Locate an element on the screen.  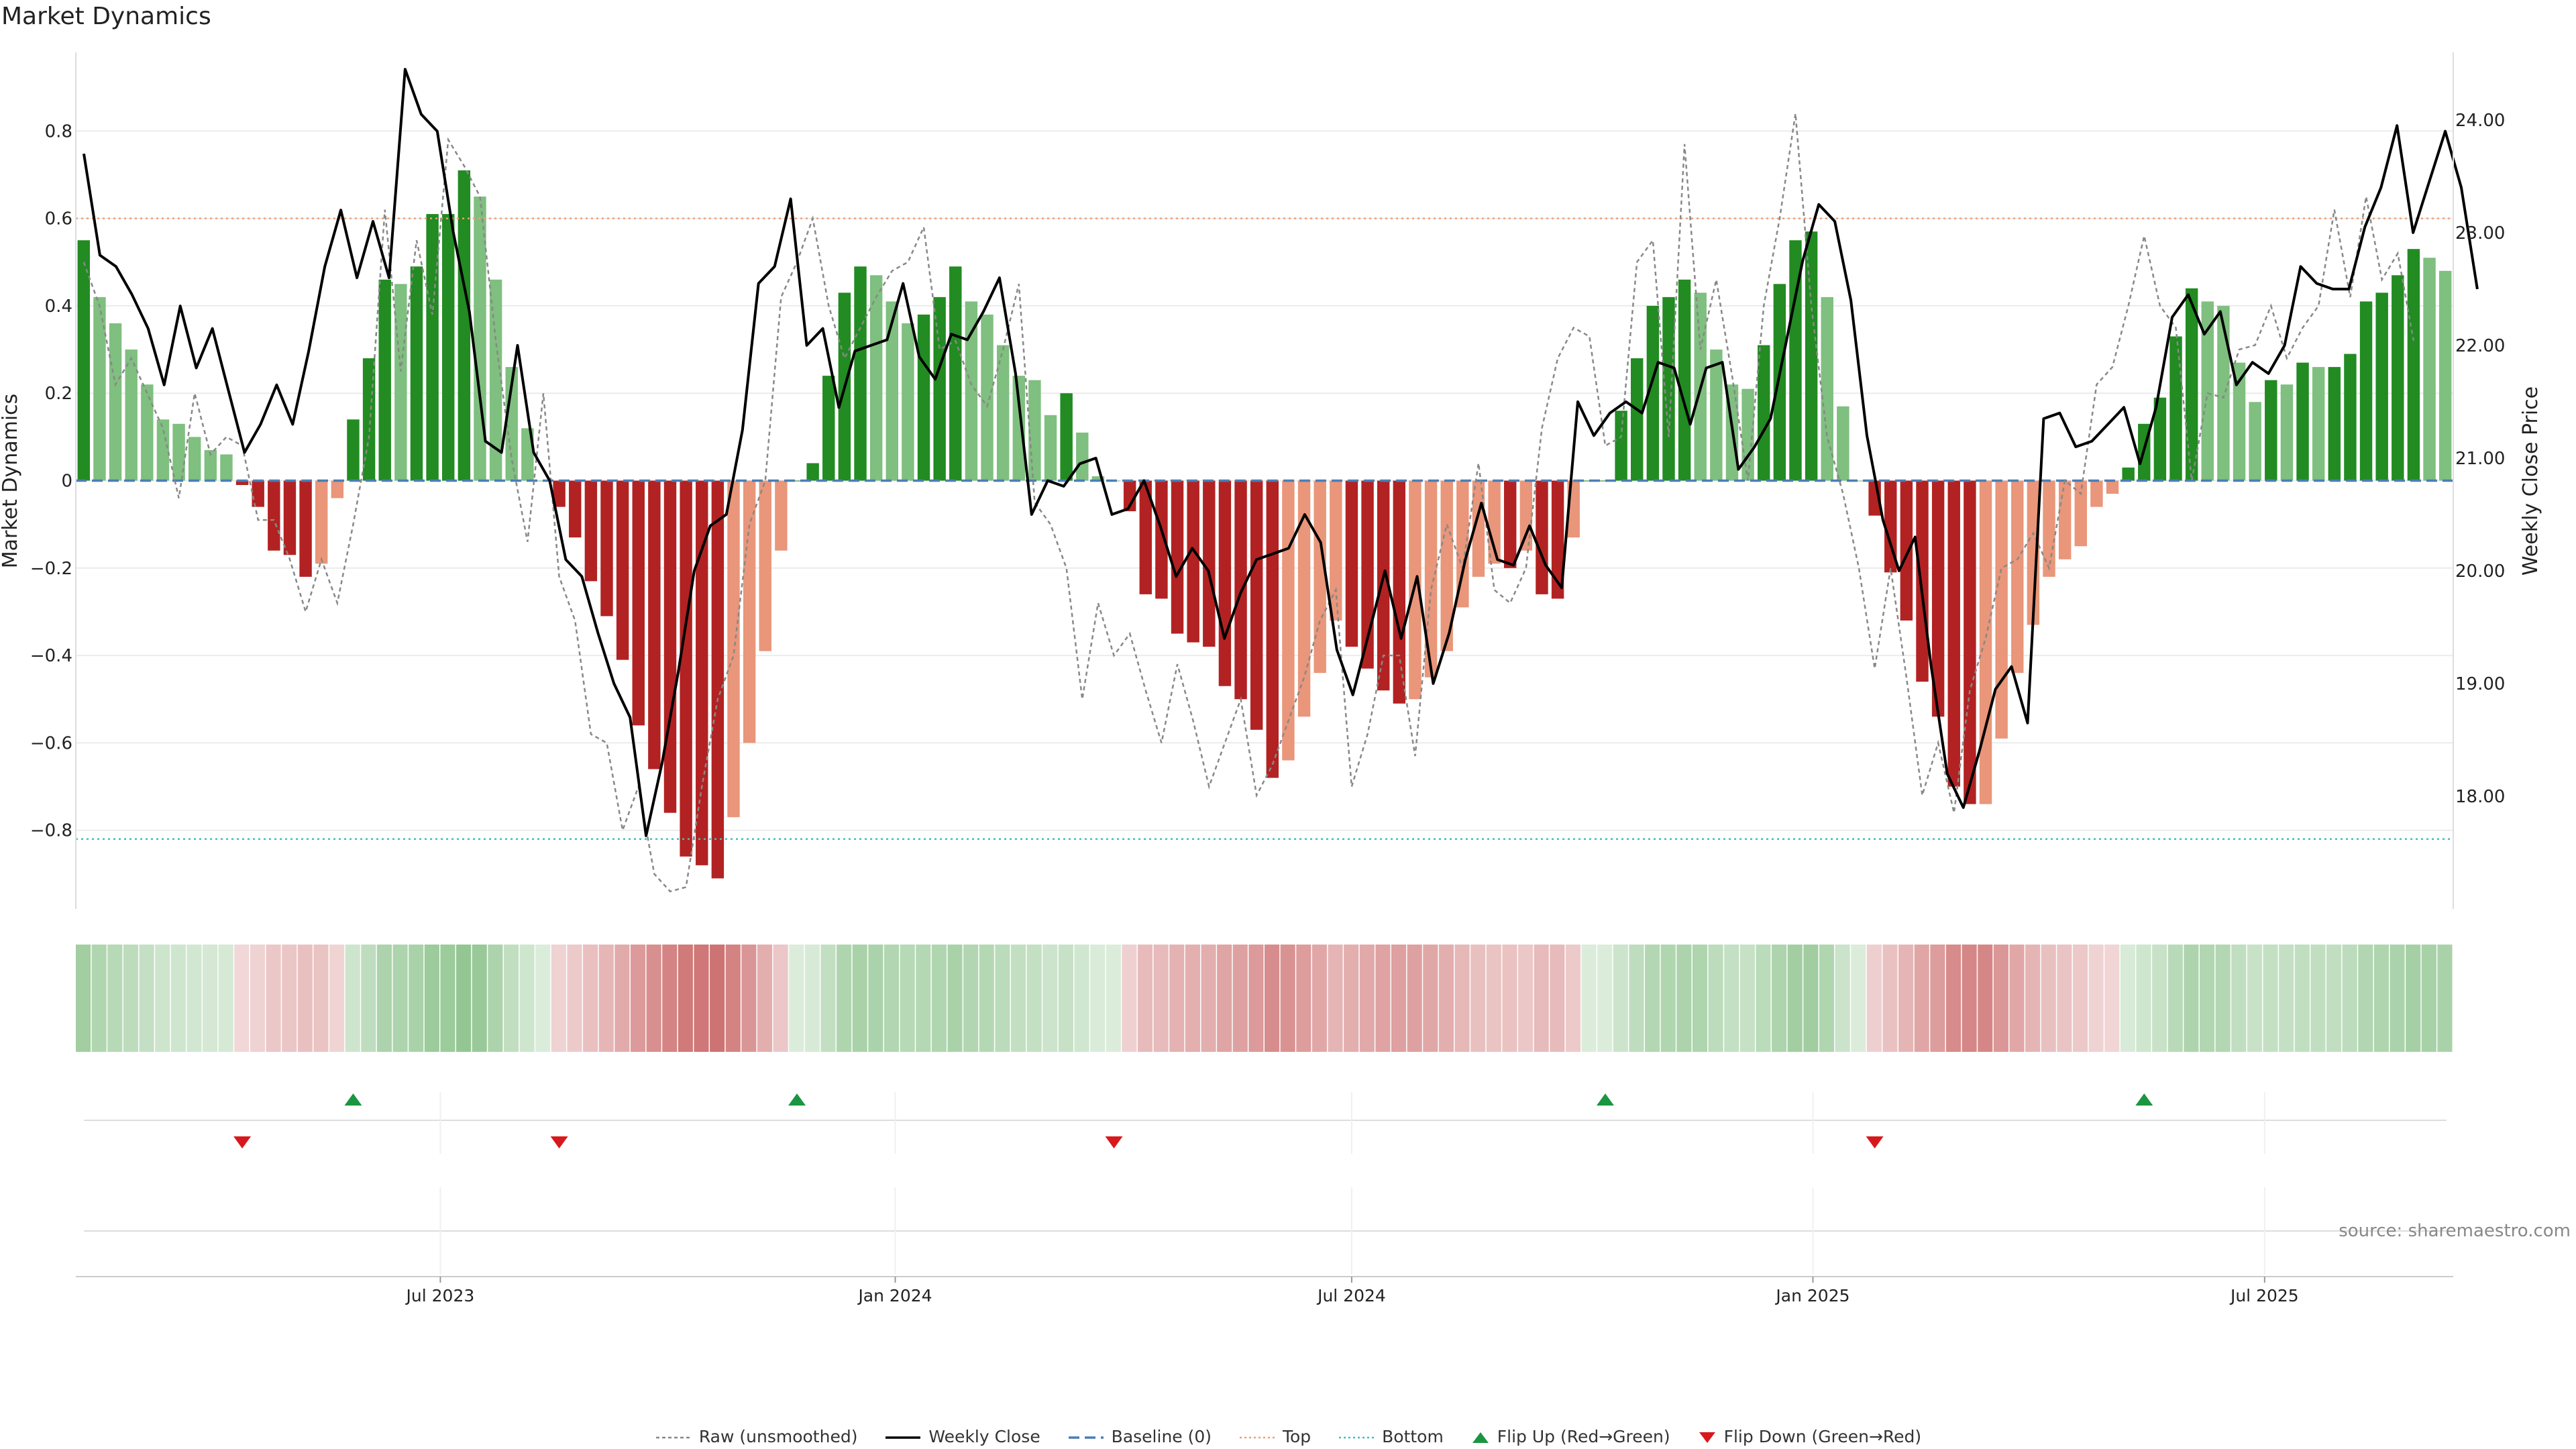
y2-tick-label: 22.00 is located at coordinates (2480, 346).